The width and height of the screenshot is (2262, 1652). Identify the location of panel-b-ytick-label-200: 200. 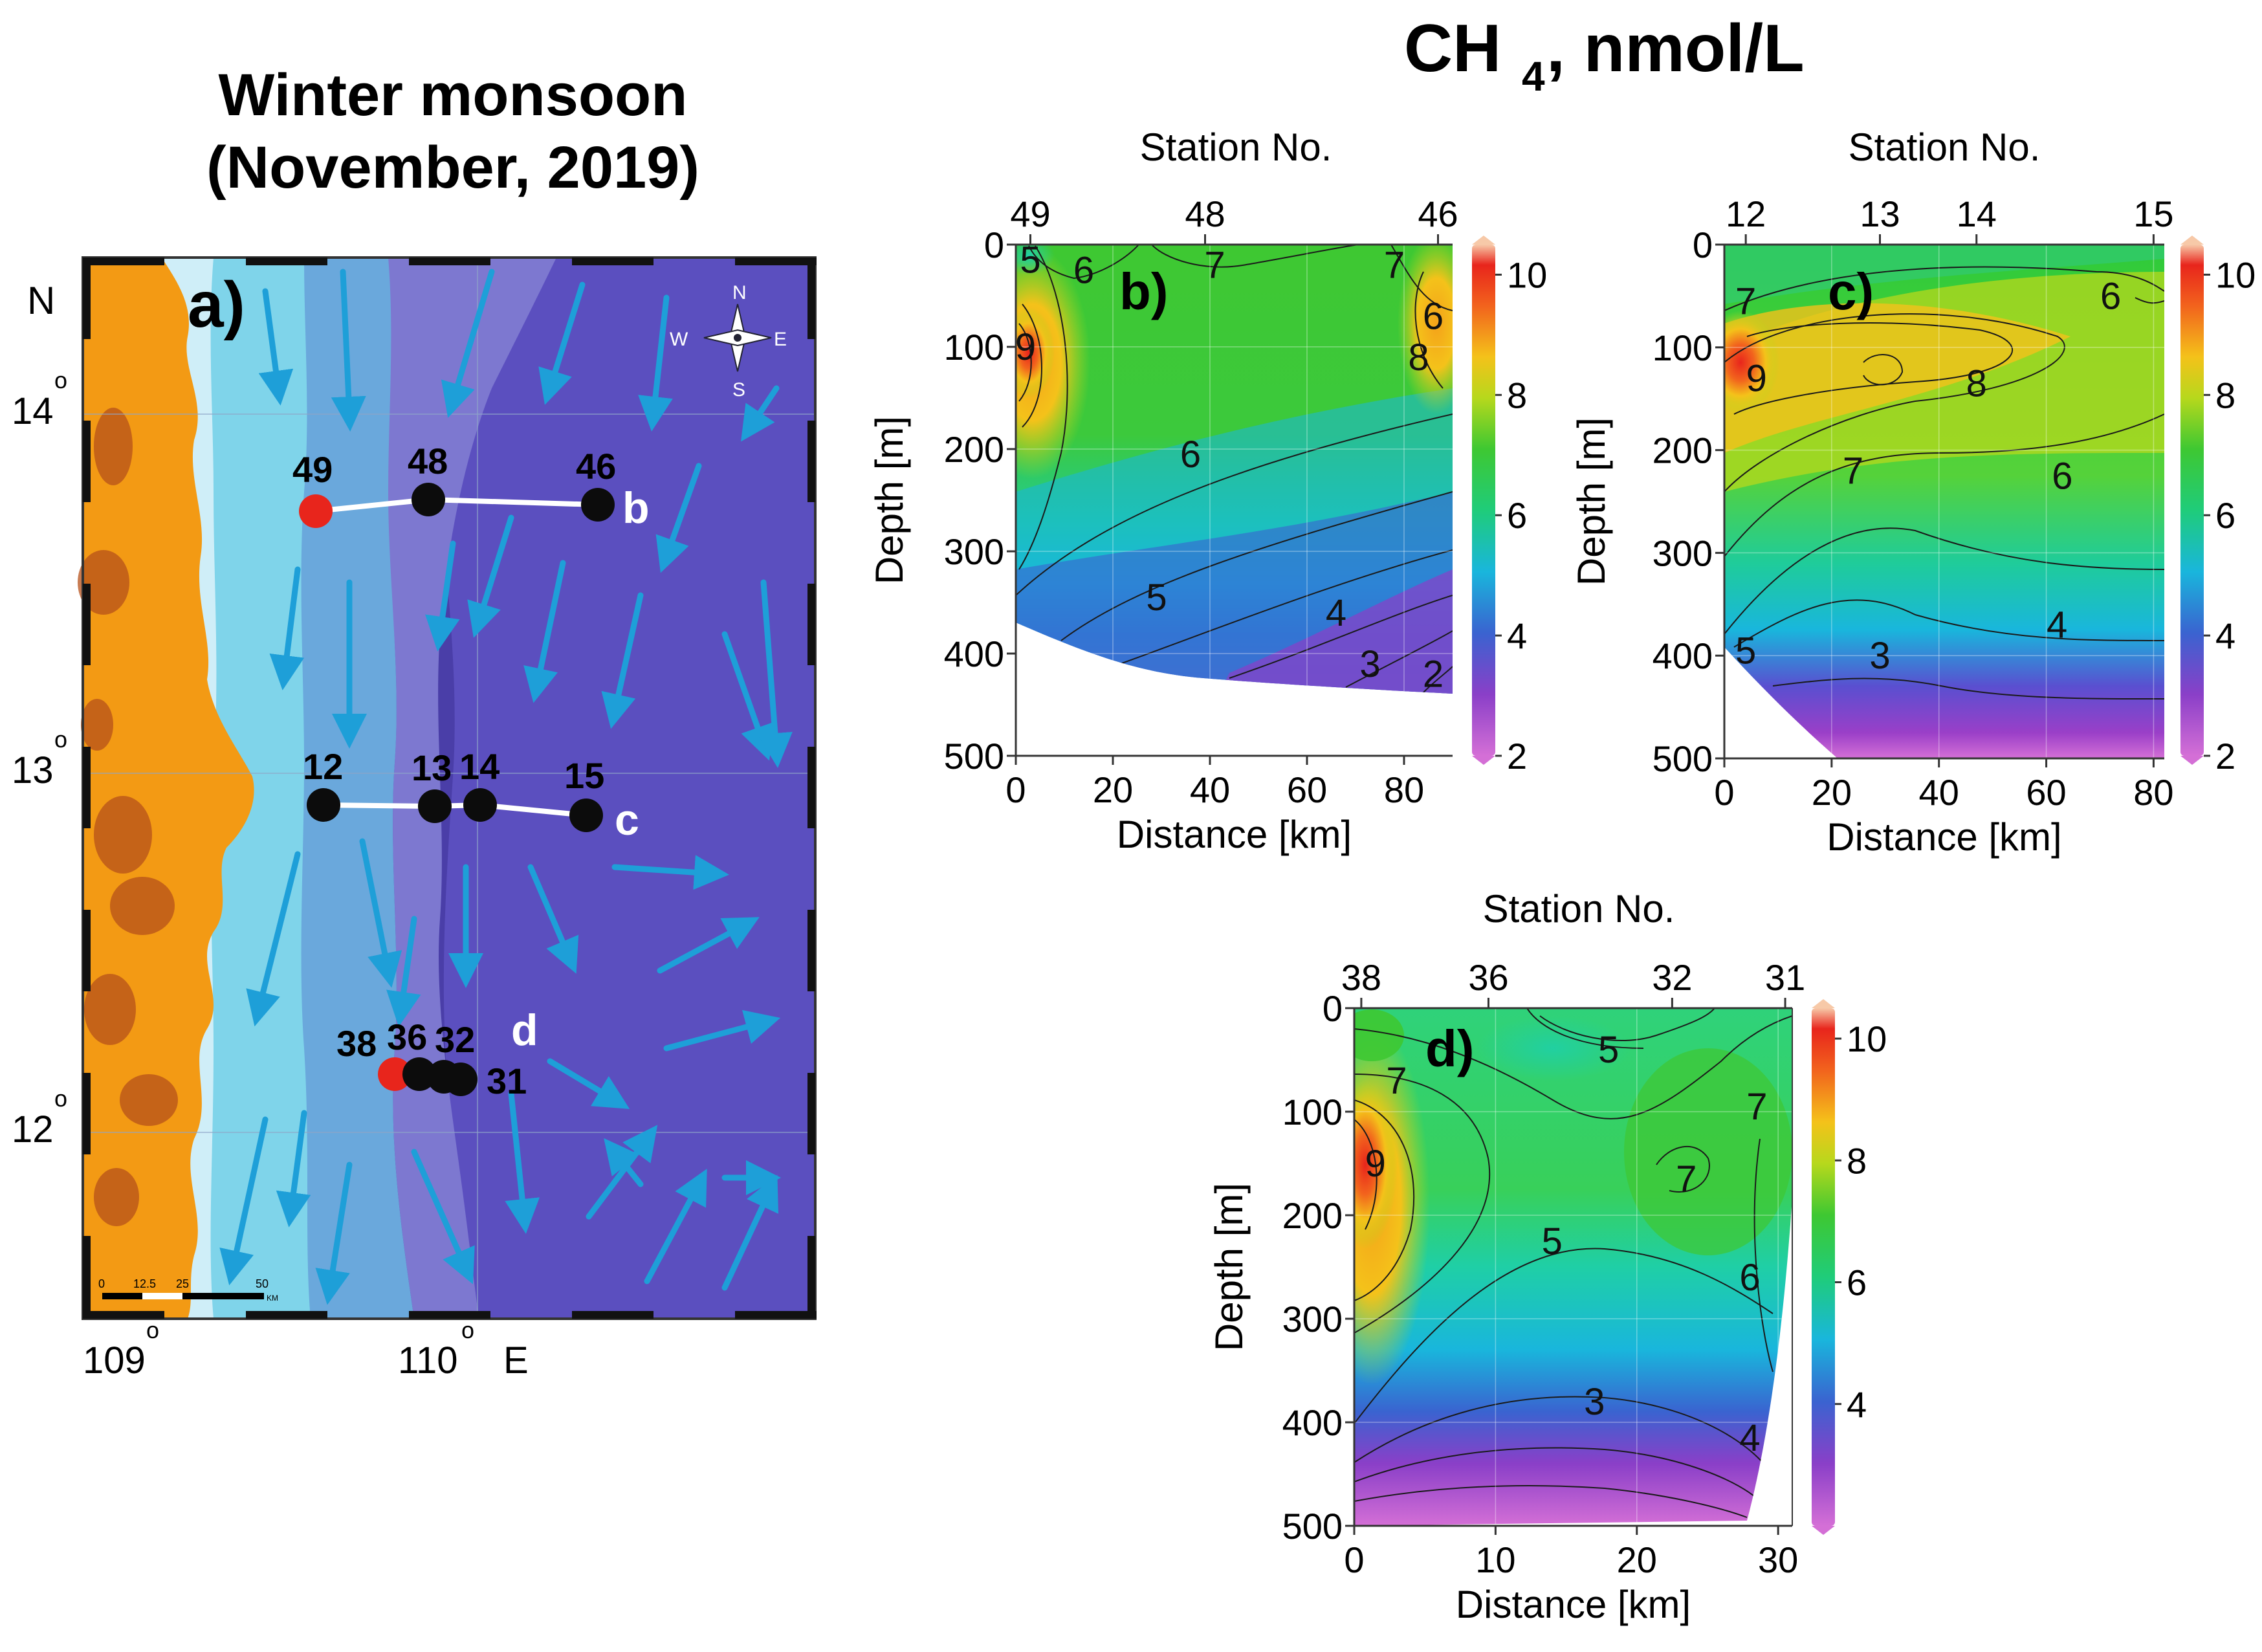
(974, 450).